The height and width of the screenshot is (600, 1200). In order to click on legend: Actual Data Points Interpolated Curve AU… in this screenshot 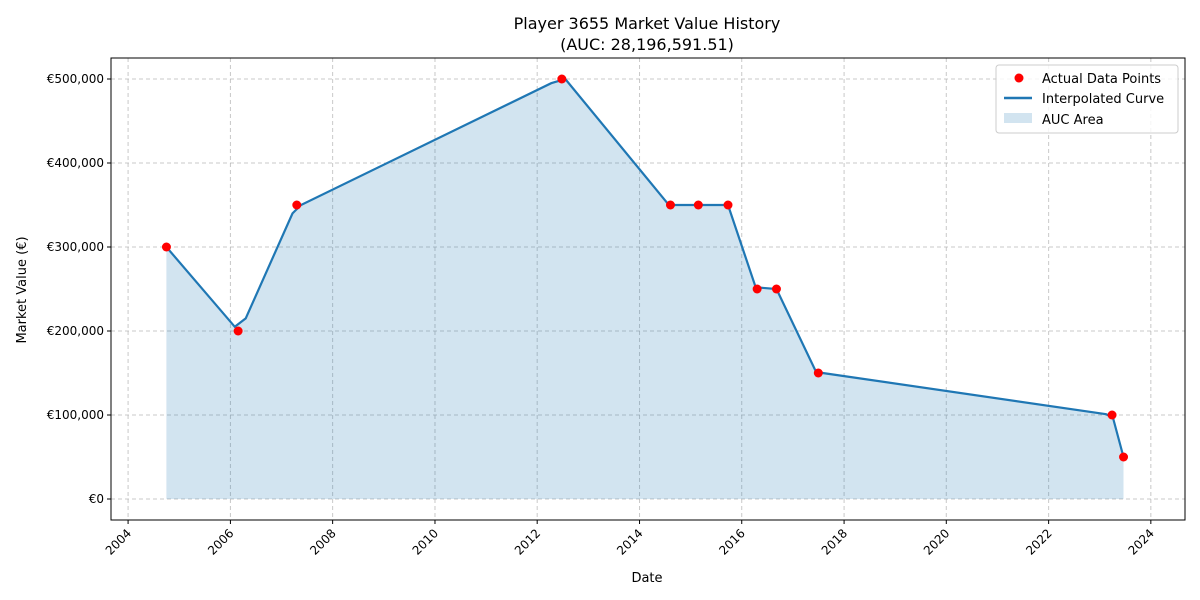, I will do `click(1087, 99)`.